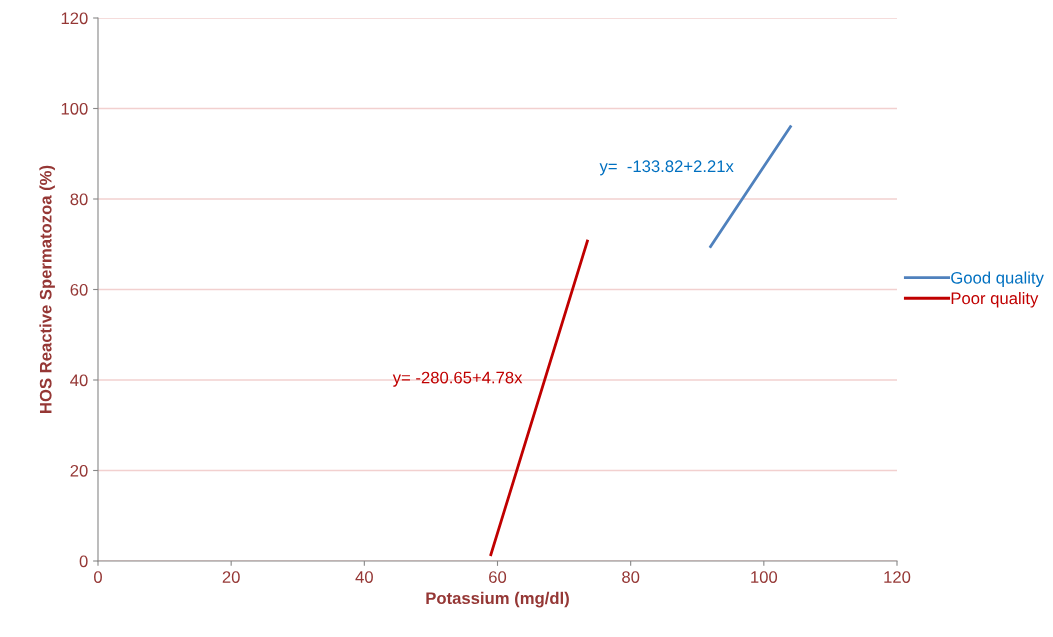 This screenshot has height=637, width=1053. I want to click on x-tick-label: 100, so click(764, 577).